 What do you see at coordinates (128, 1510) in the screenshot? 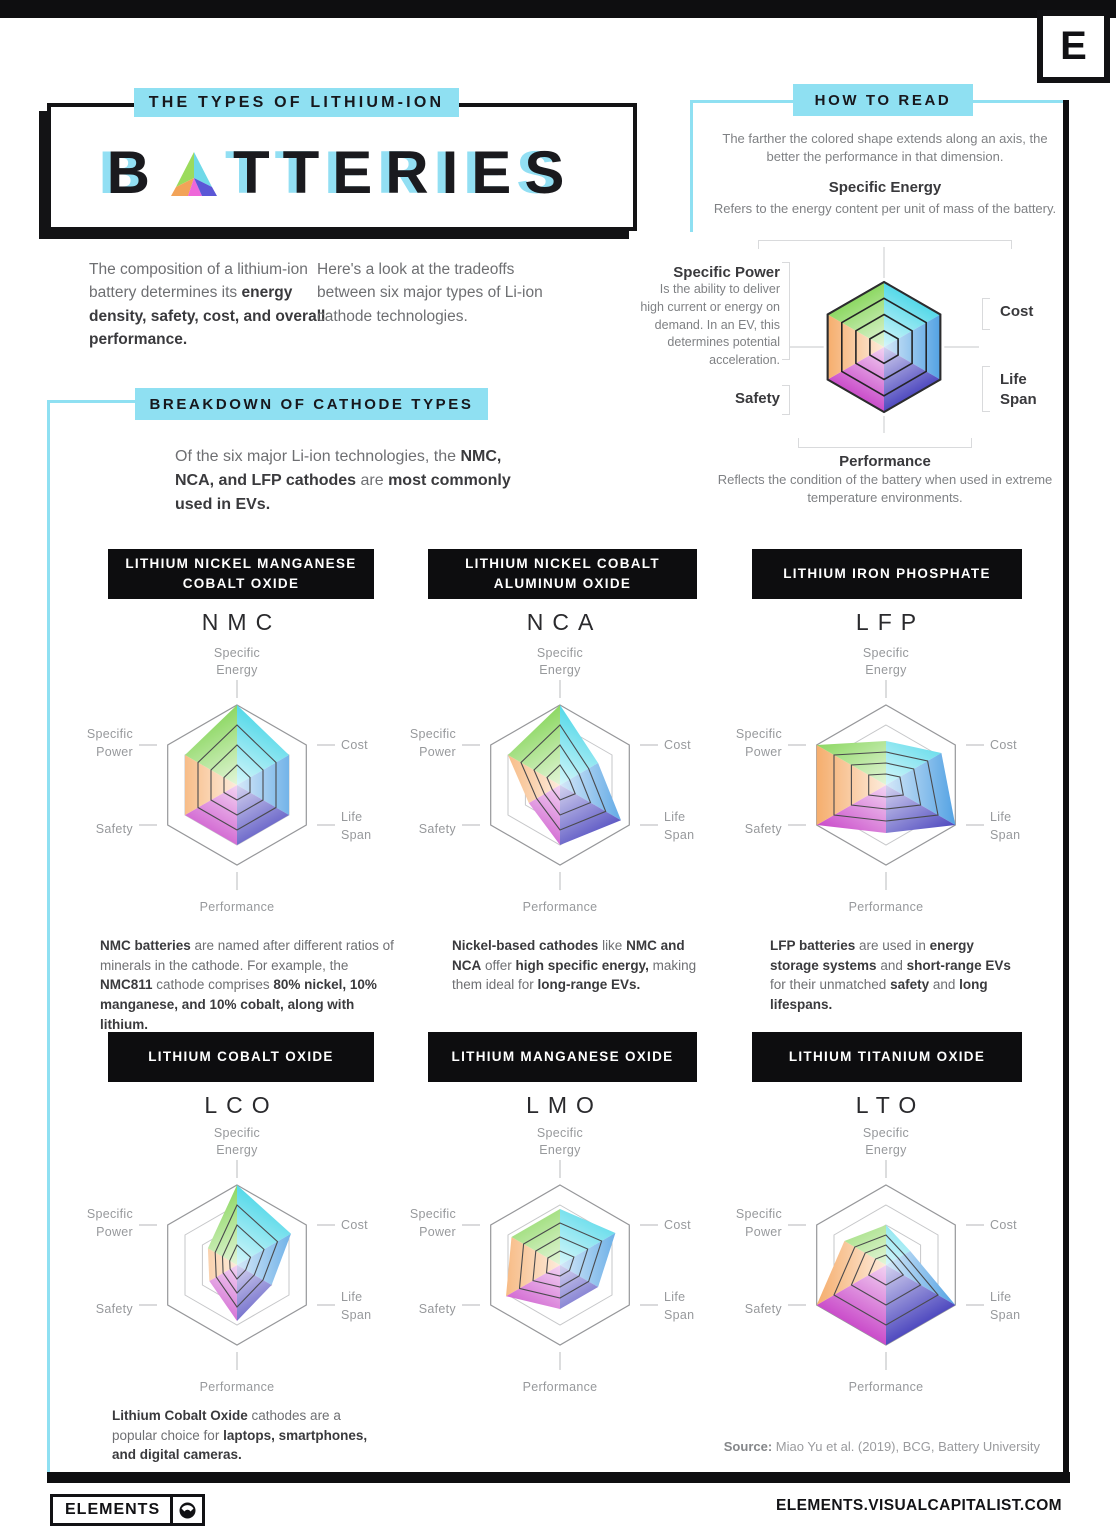
I see `elements-logo-box: ELEMENTS` at bounding box center [128, 1510].